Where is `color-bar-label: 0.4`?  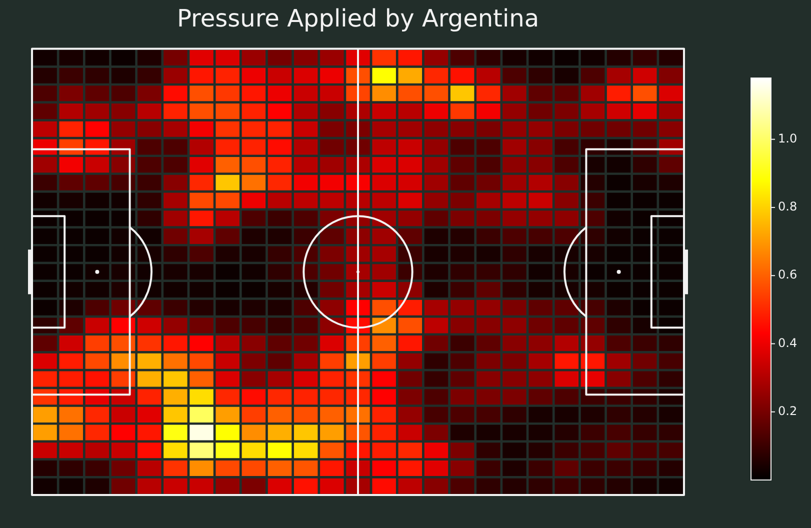
color-bar-label: 0.4 is located at coordinates (788, 343).